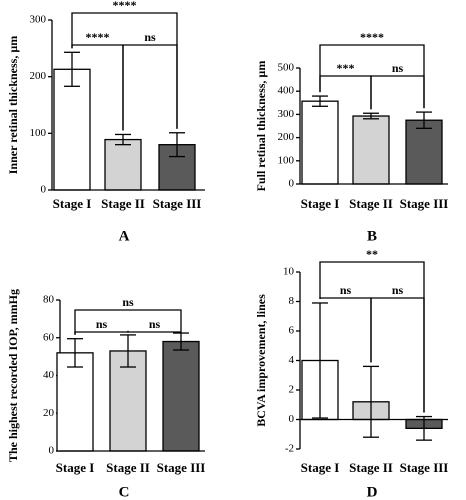 This screenshot has width=466, height=500. What do you see at coordinates (292, 301) in the screenshot?
I see `y-tick-label: 8` at bounding box center [292, 301].